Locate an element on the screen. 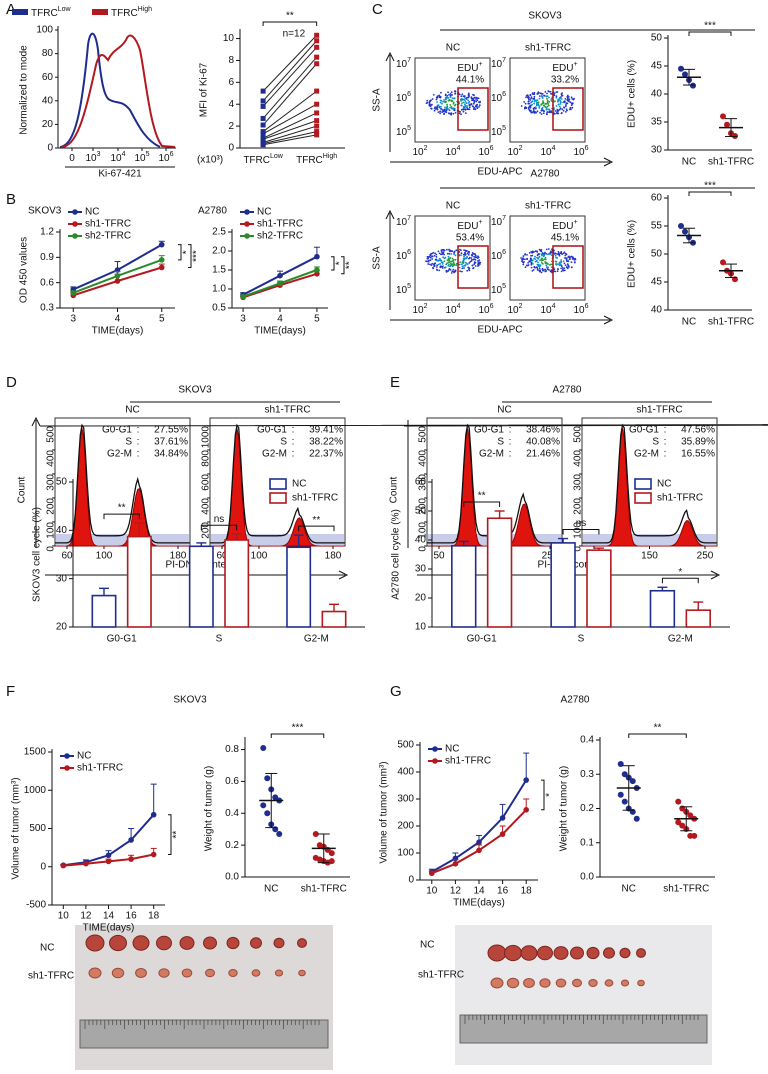 This screenshot has height=1074, width=768. y-tick-label-sup: 7 is located at coordinates (409, 218).